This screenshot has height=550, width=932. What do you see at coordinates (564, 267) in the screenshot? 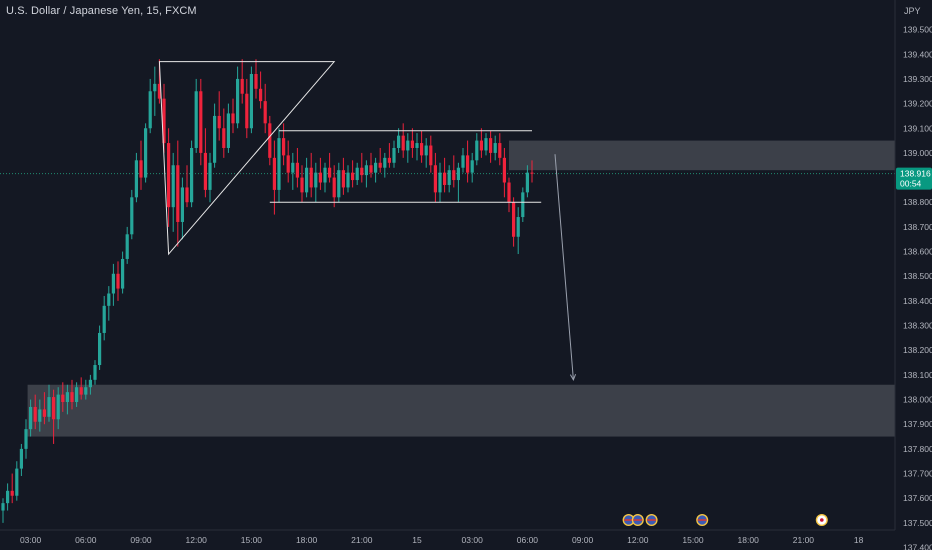
I see `projection-arrow-line` at bounding box center [564, 267].